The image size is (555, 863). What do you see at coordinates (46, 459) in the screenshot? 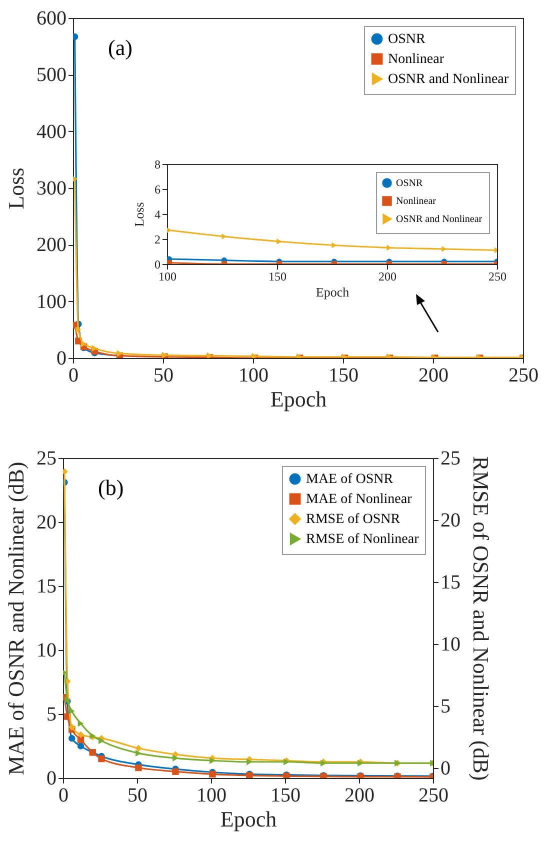
I see `y-tick-label: 25` at bounding box center [46, 459].